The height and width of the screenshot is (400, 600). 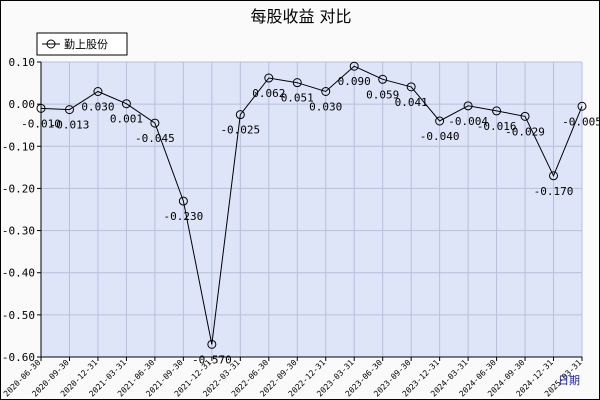 What do you see at coordinates (18, 146) in the screenshot?
I see `y-tick-label: -0.10` at bounding box center [18, 146].